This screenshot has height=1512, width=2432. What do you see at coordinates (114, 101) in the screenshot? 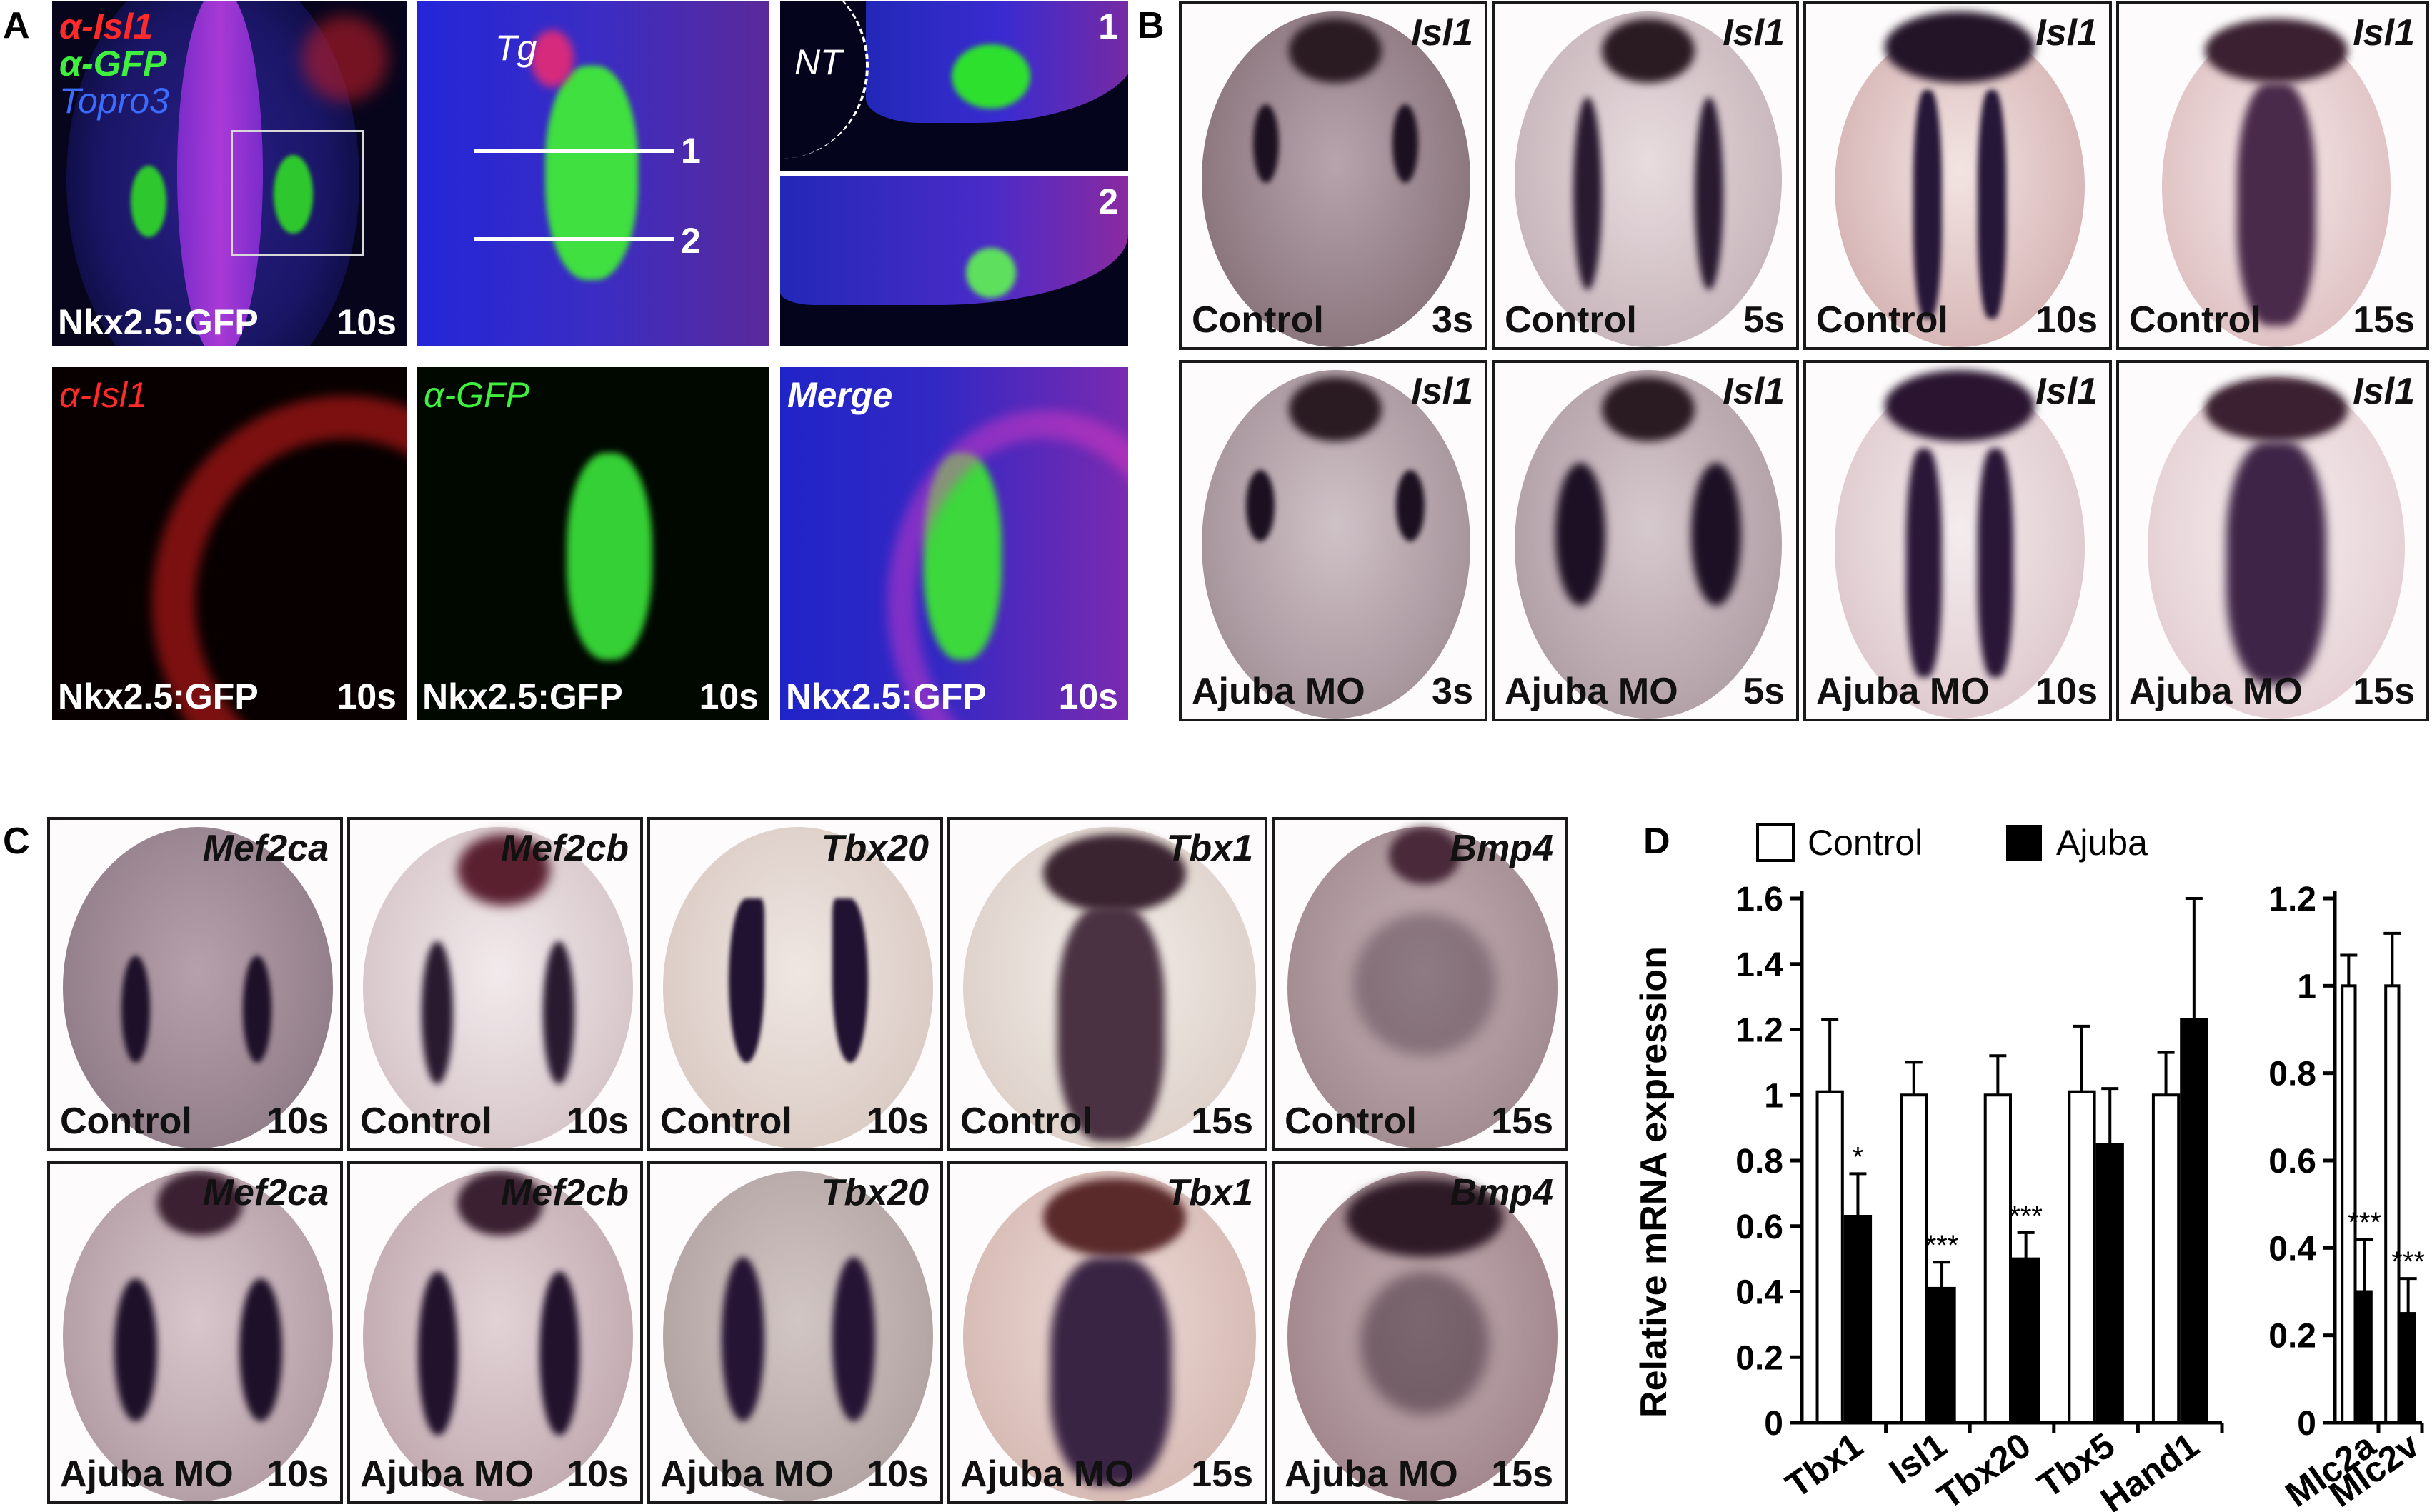
I see `marker-topro3-label: Topro3` at bounding box center [114, 101].